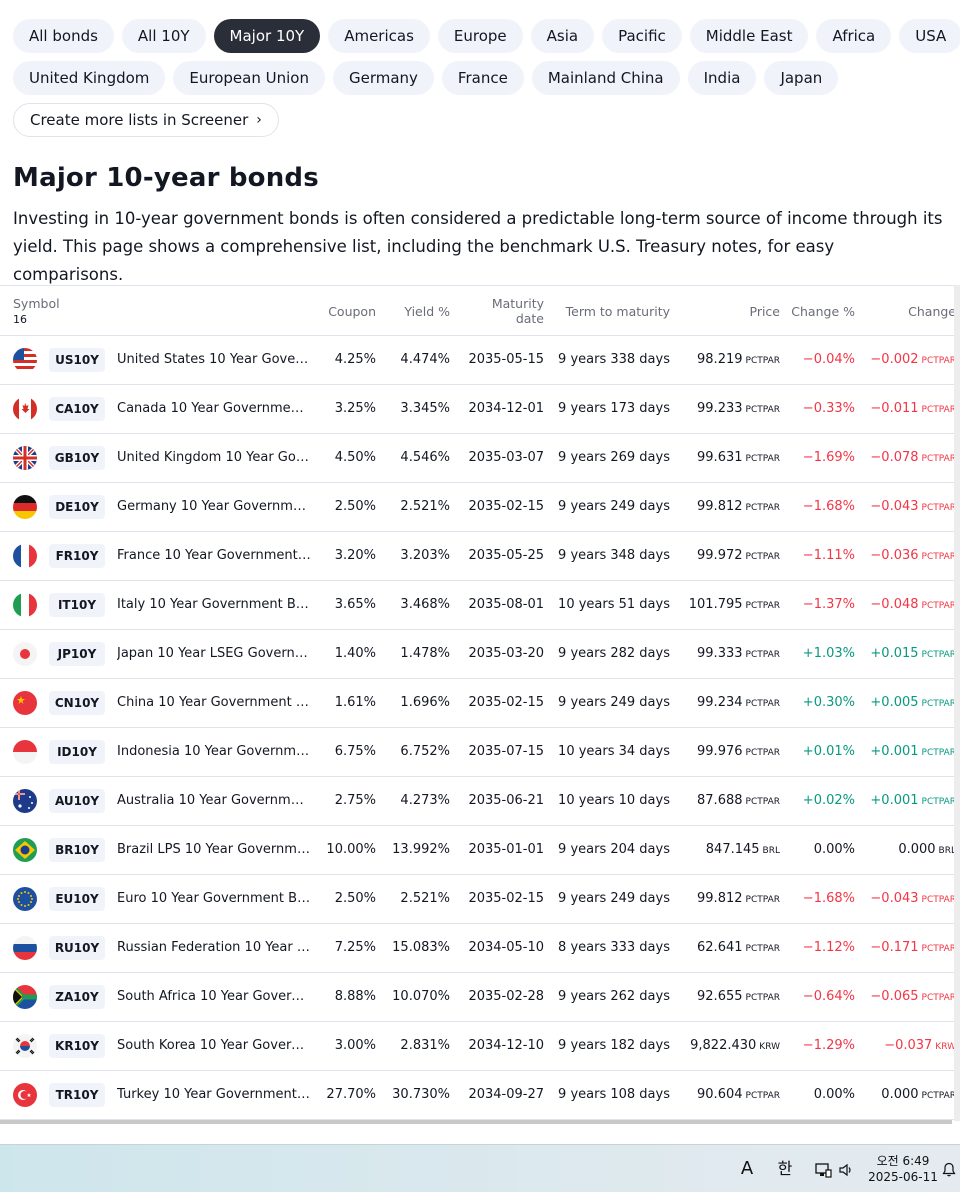 The width and height of the screenshot is (960, 1192). Describe the element at coordinates (267, 36) in the screenshot. I see `filter-chip-major-10y: Major 10Y` at that location.